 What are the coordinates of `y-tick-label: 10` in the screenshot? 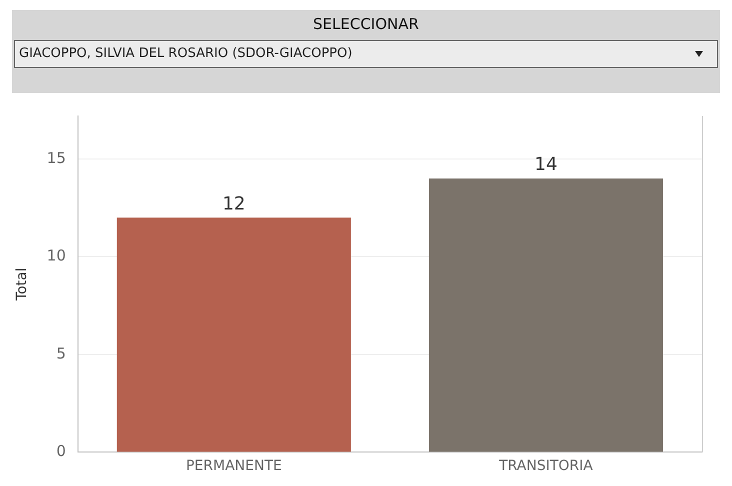 It's located at (56, 255).